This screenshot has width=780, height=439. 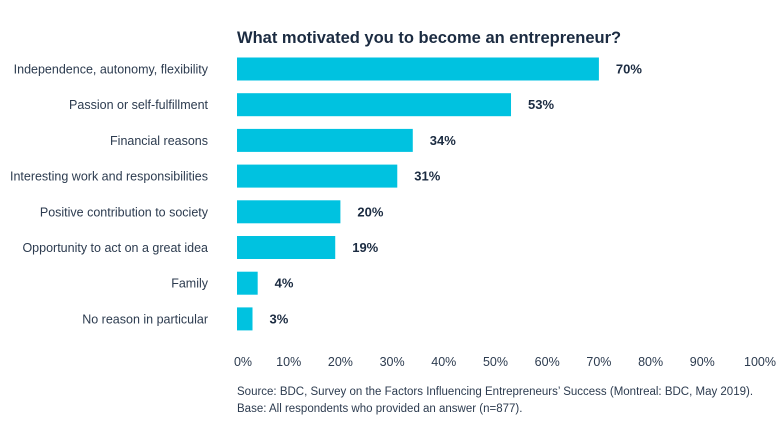 I want to click on value-label: 70%, so click(x=629, y=69).